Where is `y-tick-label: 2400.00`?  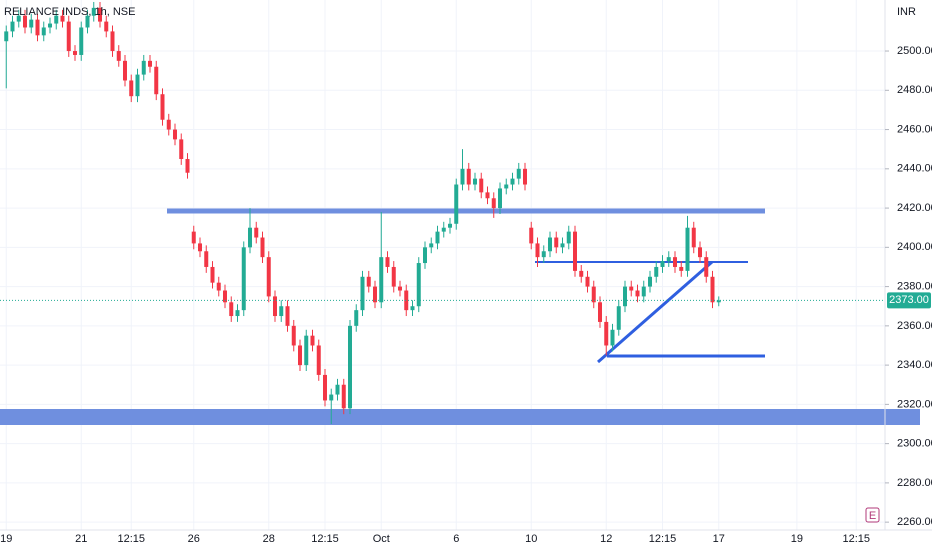 y-tick-label: 2400.00 is located at coordinates (914, 247).